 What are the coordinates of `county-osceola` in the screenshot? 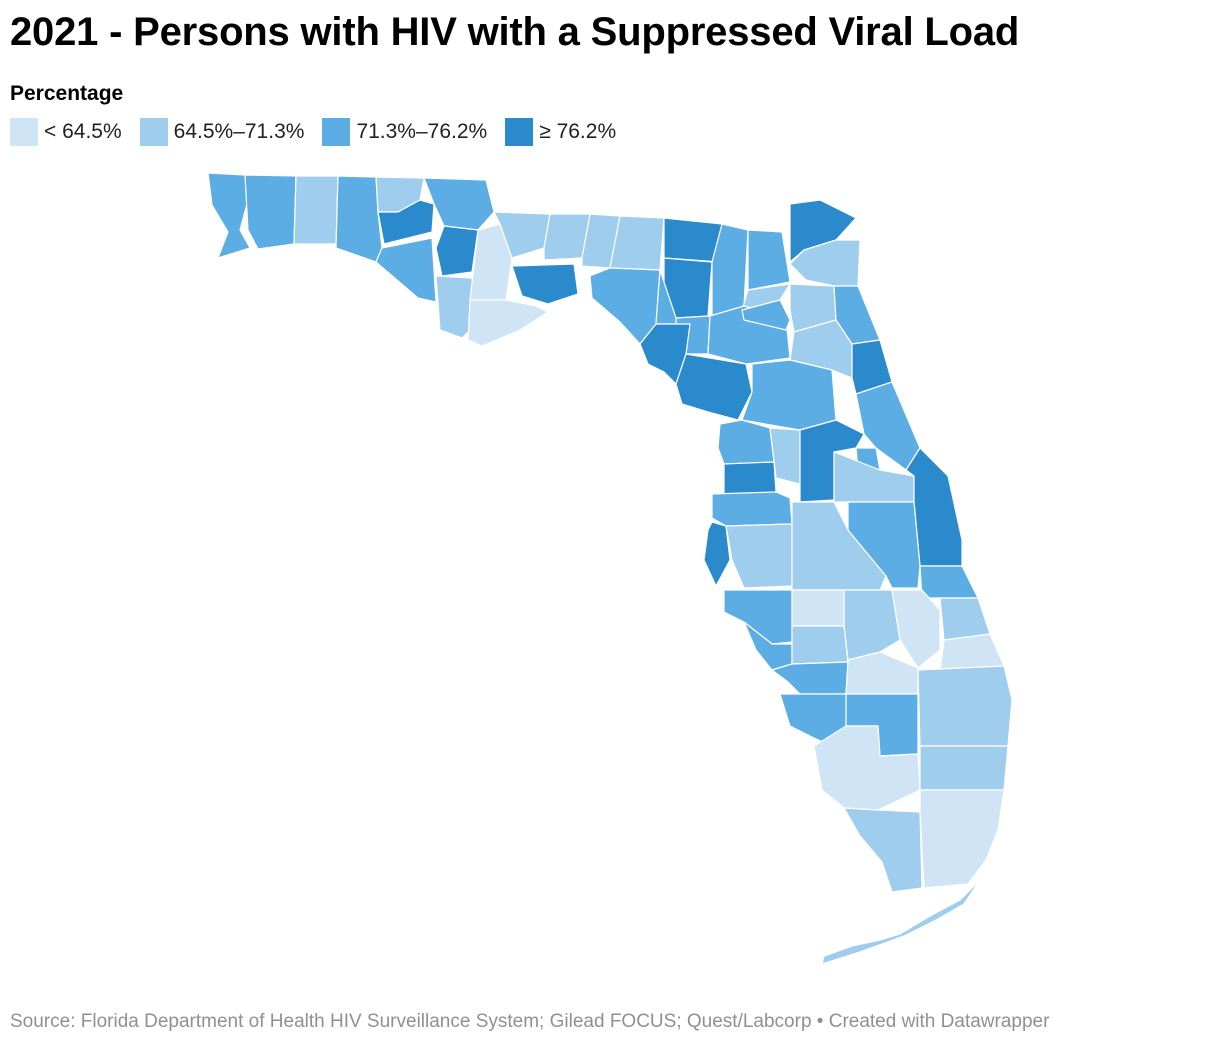 It's located at (884, 545).